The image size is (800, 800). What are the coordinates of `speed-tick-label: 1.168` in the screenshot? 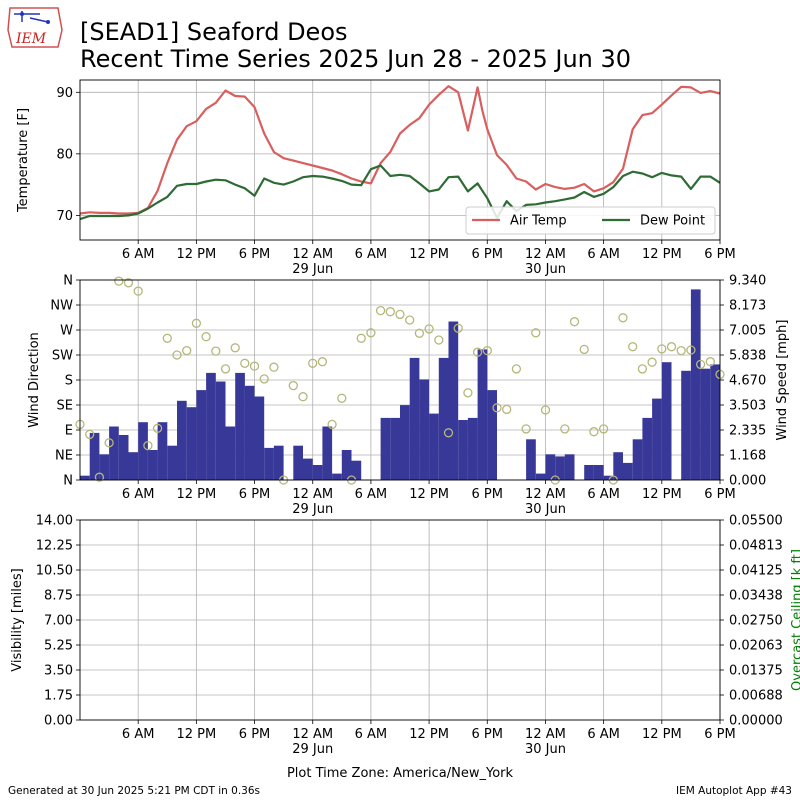 It's located at (747, 456).